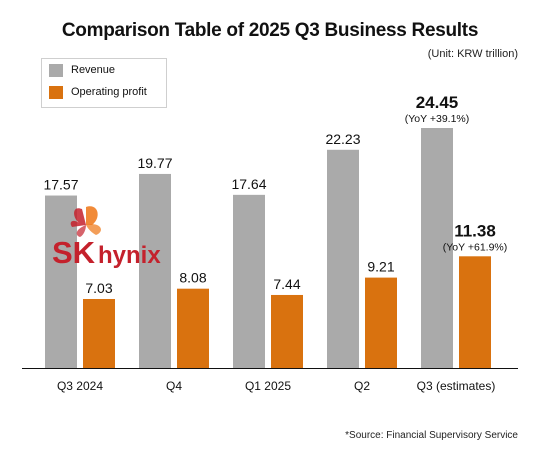 The height and width of the screenshot is (450, 540). I want to click on value-label-operating-profit-0: 7.03, so click(98, 288).